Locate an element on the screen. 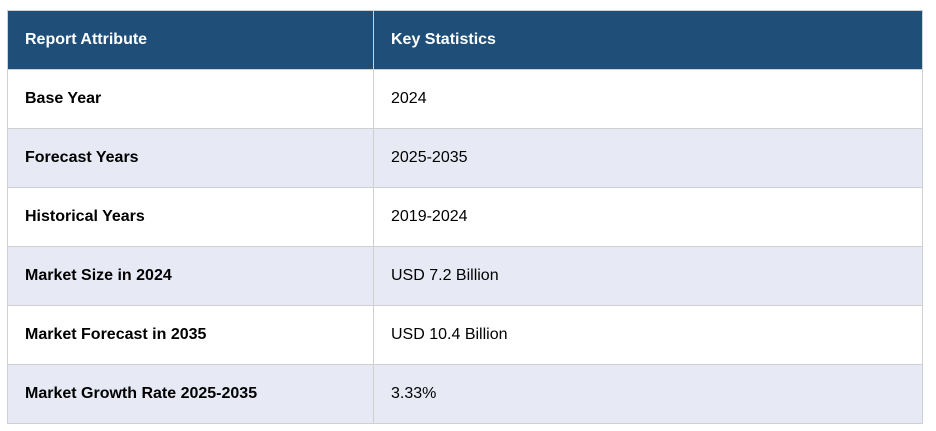 This screenshot has width=936, height=431. value-cell: 2024 is located at coordinates (648, 99).